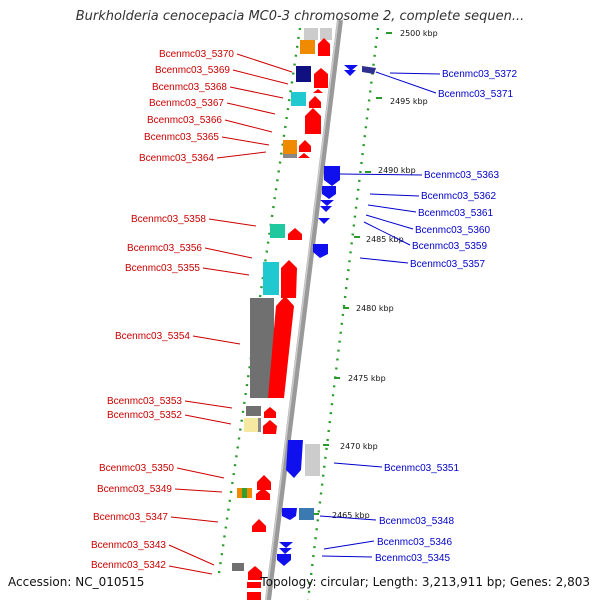  Describe the element at coordinates (452, 230) in the screenshot. I see `gene-label: Bcenmc03_5360` at that location.